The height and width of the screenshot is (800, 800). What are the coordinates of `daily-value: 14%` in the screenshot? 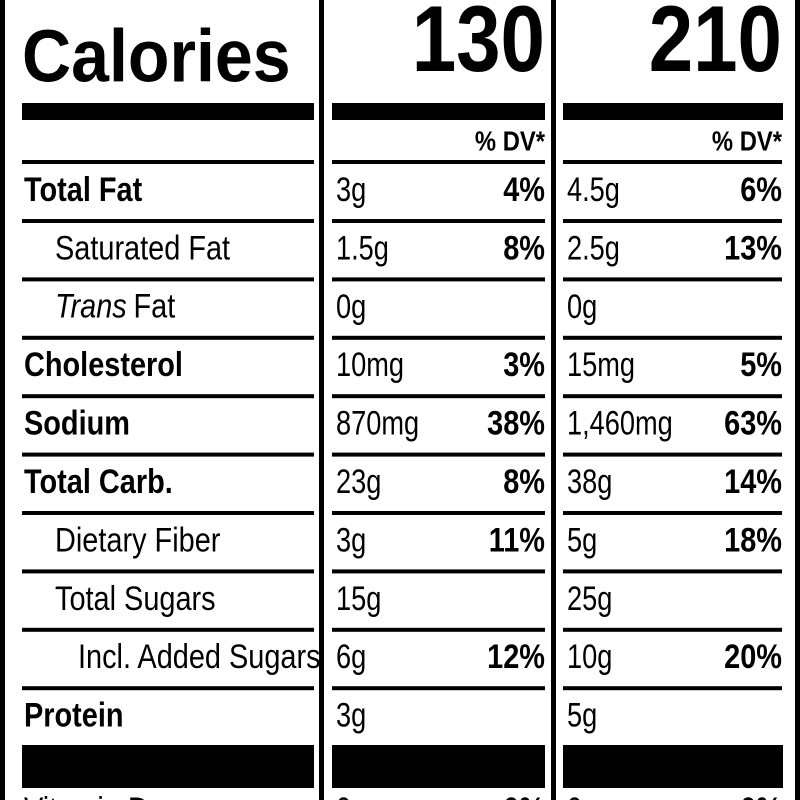 It's located at (753, 481).